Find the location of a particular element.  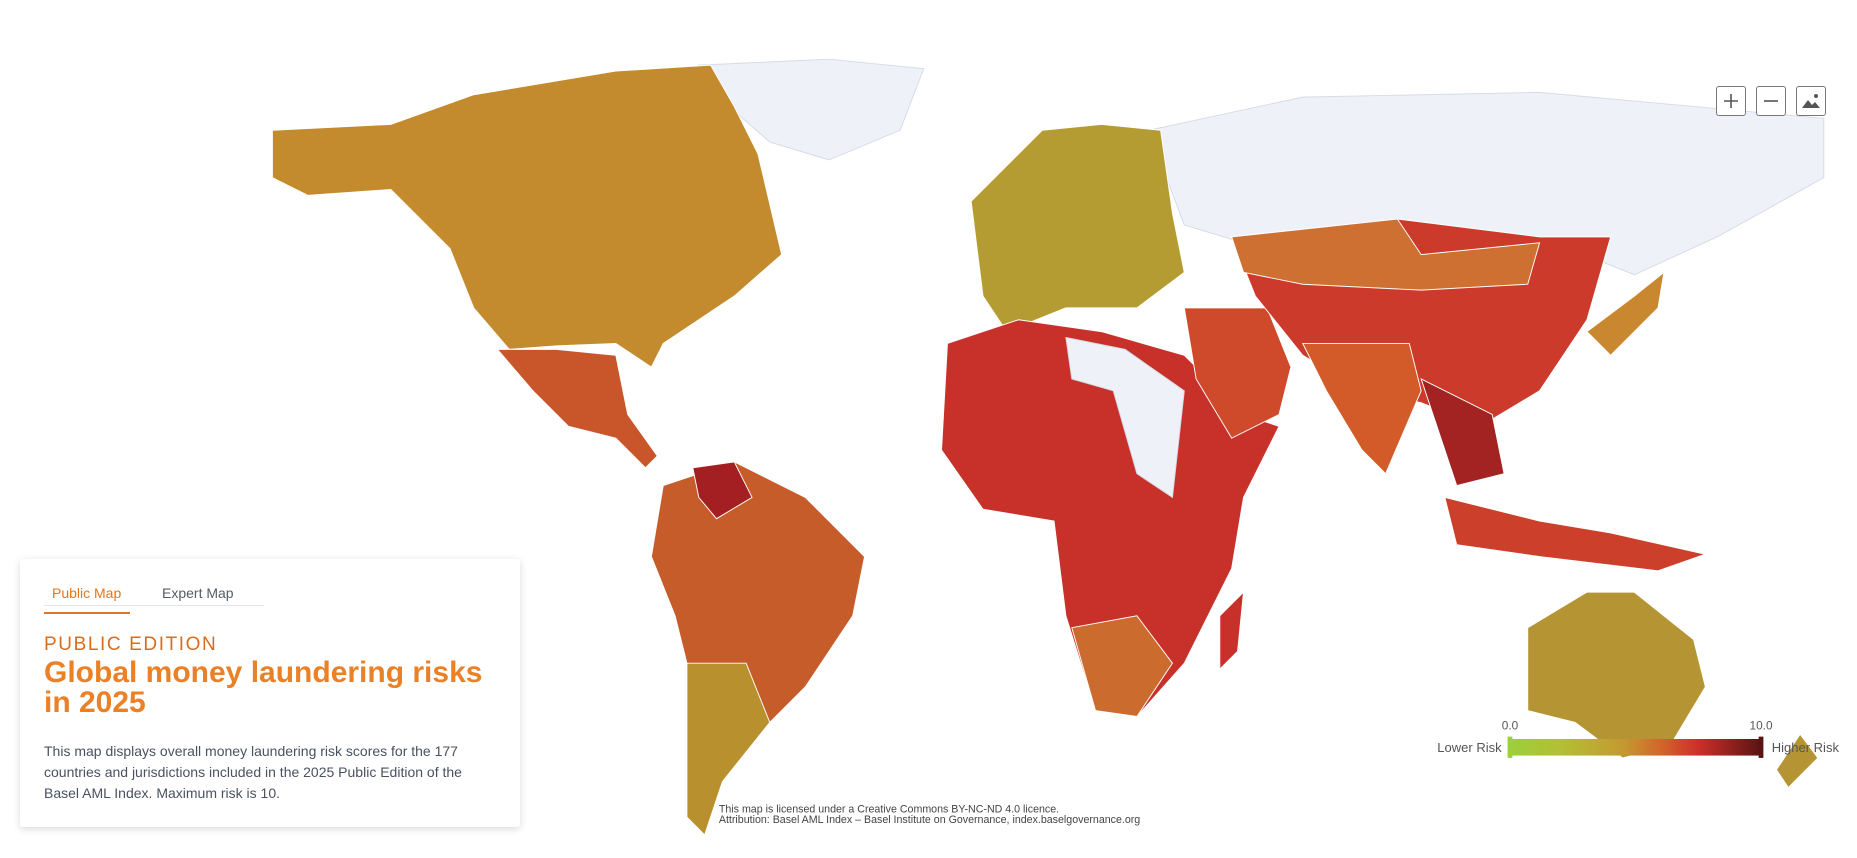

india is located at coordinates (1361, 408).